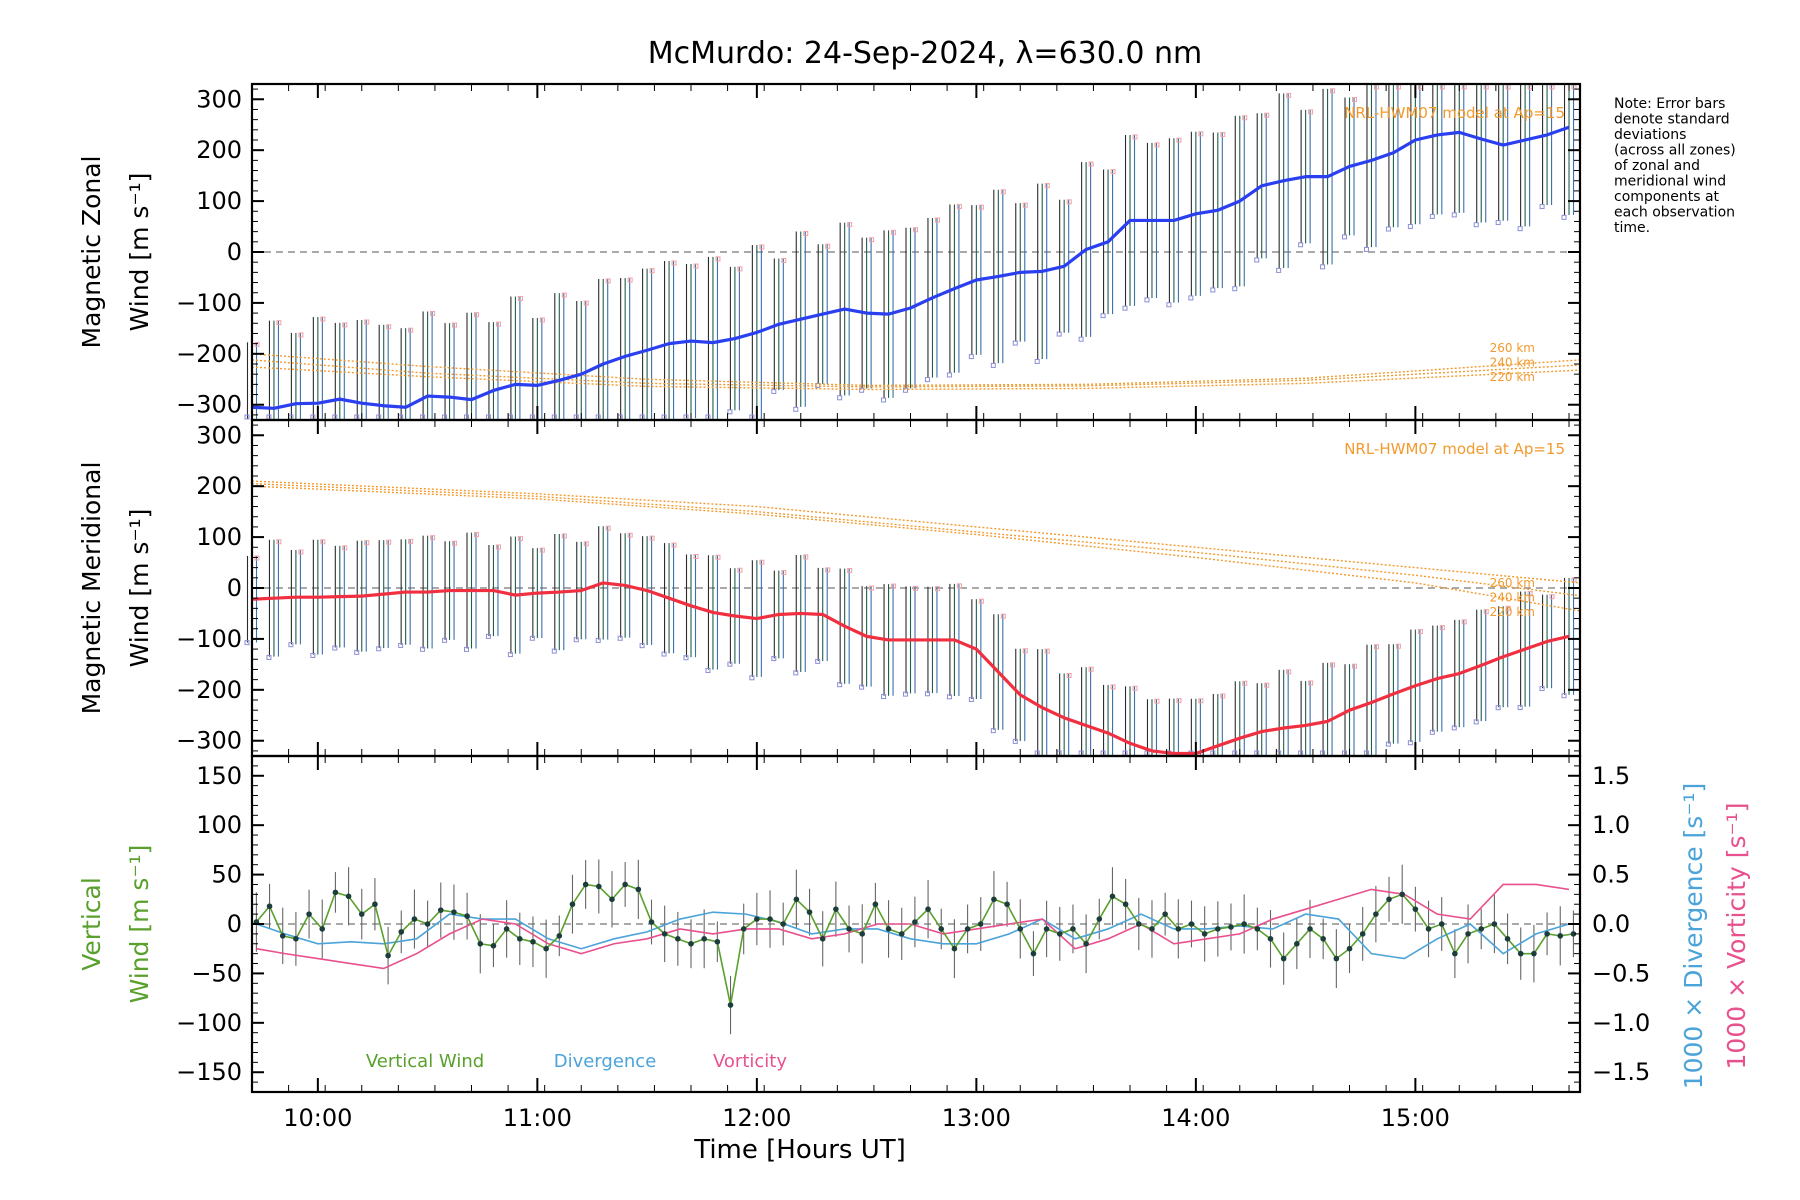  What do you see at coordinates (1415, 1118) in the screenshot?
I see `x-tick-label: 15:00` at bounding box center [1415, 1118].